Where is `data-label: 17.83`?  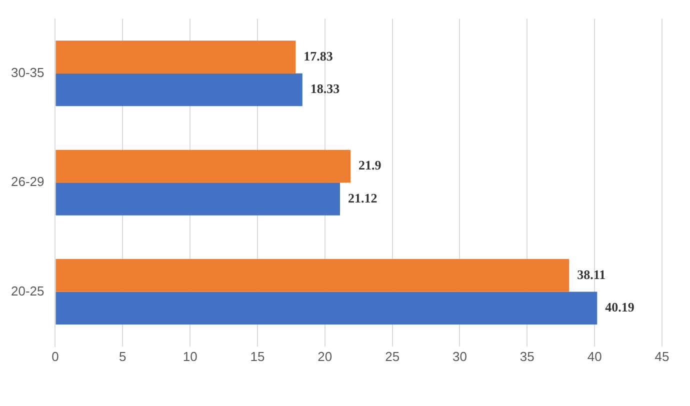 data-label: 17.83 is located at coordinates (319, 56).